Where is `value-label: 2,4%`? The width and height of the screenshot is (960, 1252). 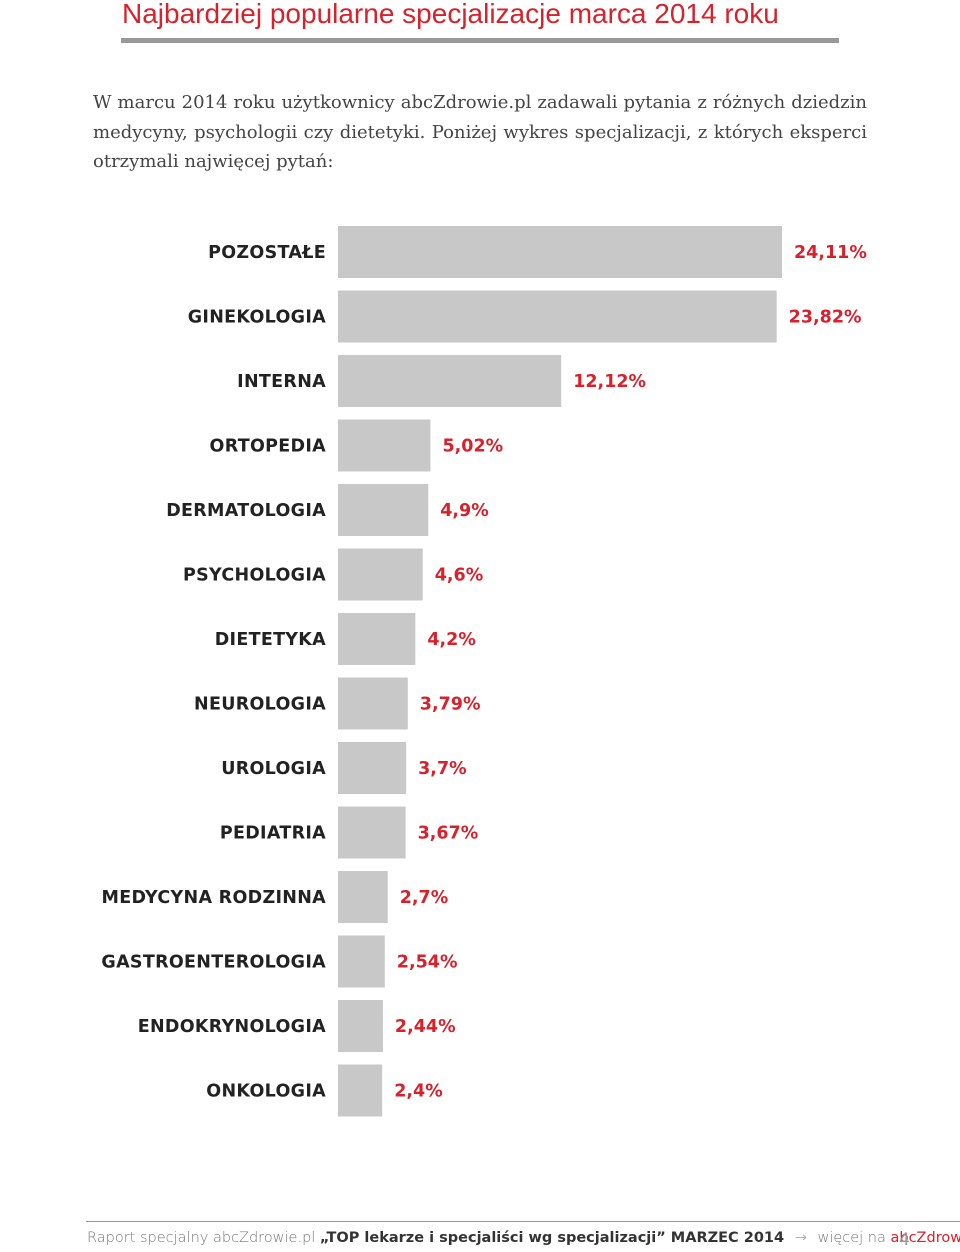 value-label: 2,4% is located at coordinates (418, 1092).